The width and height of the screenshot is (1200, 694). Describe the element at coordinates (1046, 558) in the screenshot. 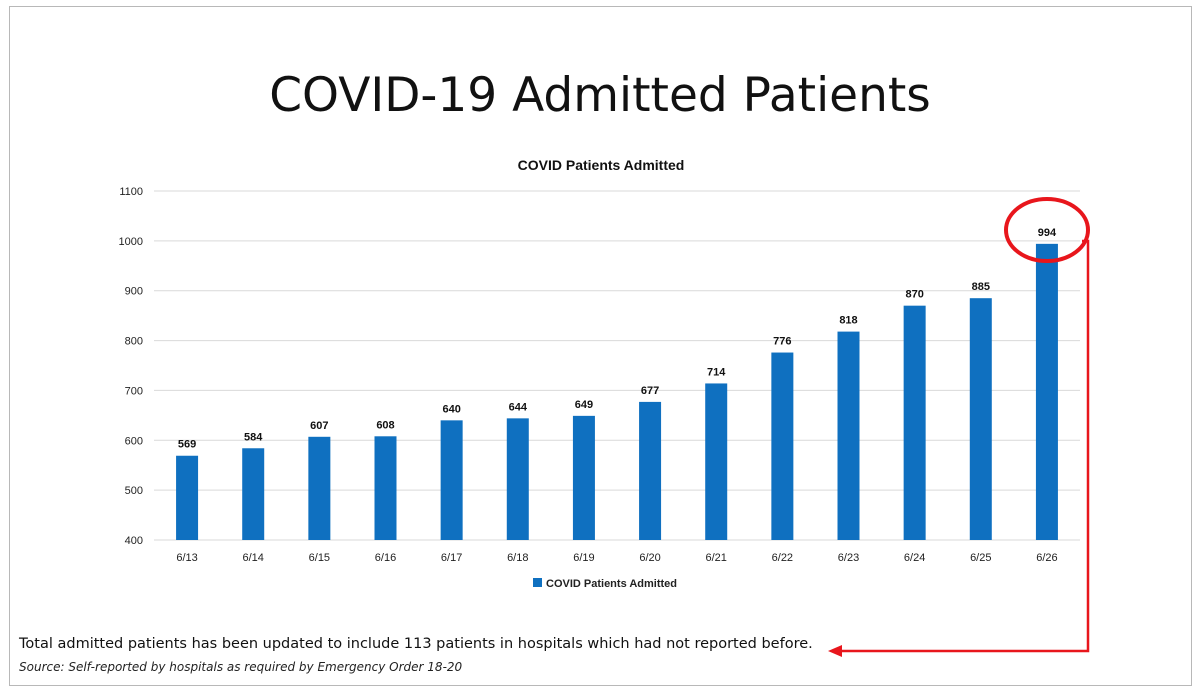

I see `x-tick-label: 6/26` at that location.